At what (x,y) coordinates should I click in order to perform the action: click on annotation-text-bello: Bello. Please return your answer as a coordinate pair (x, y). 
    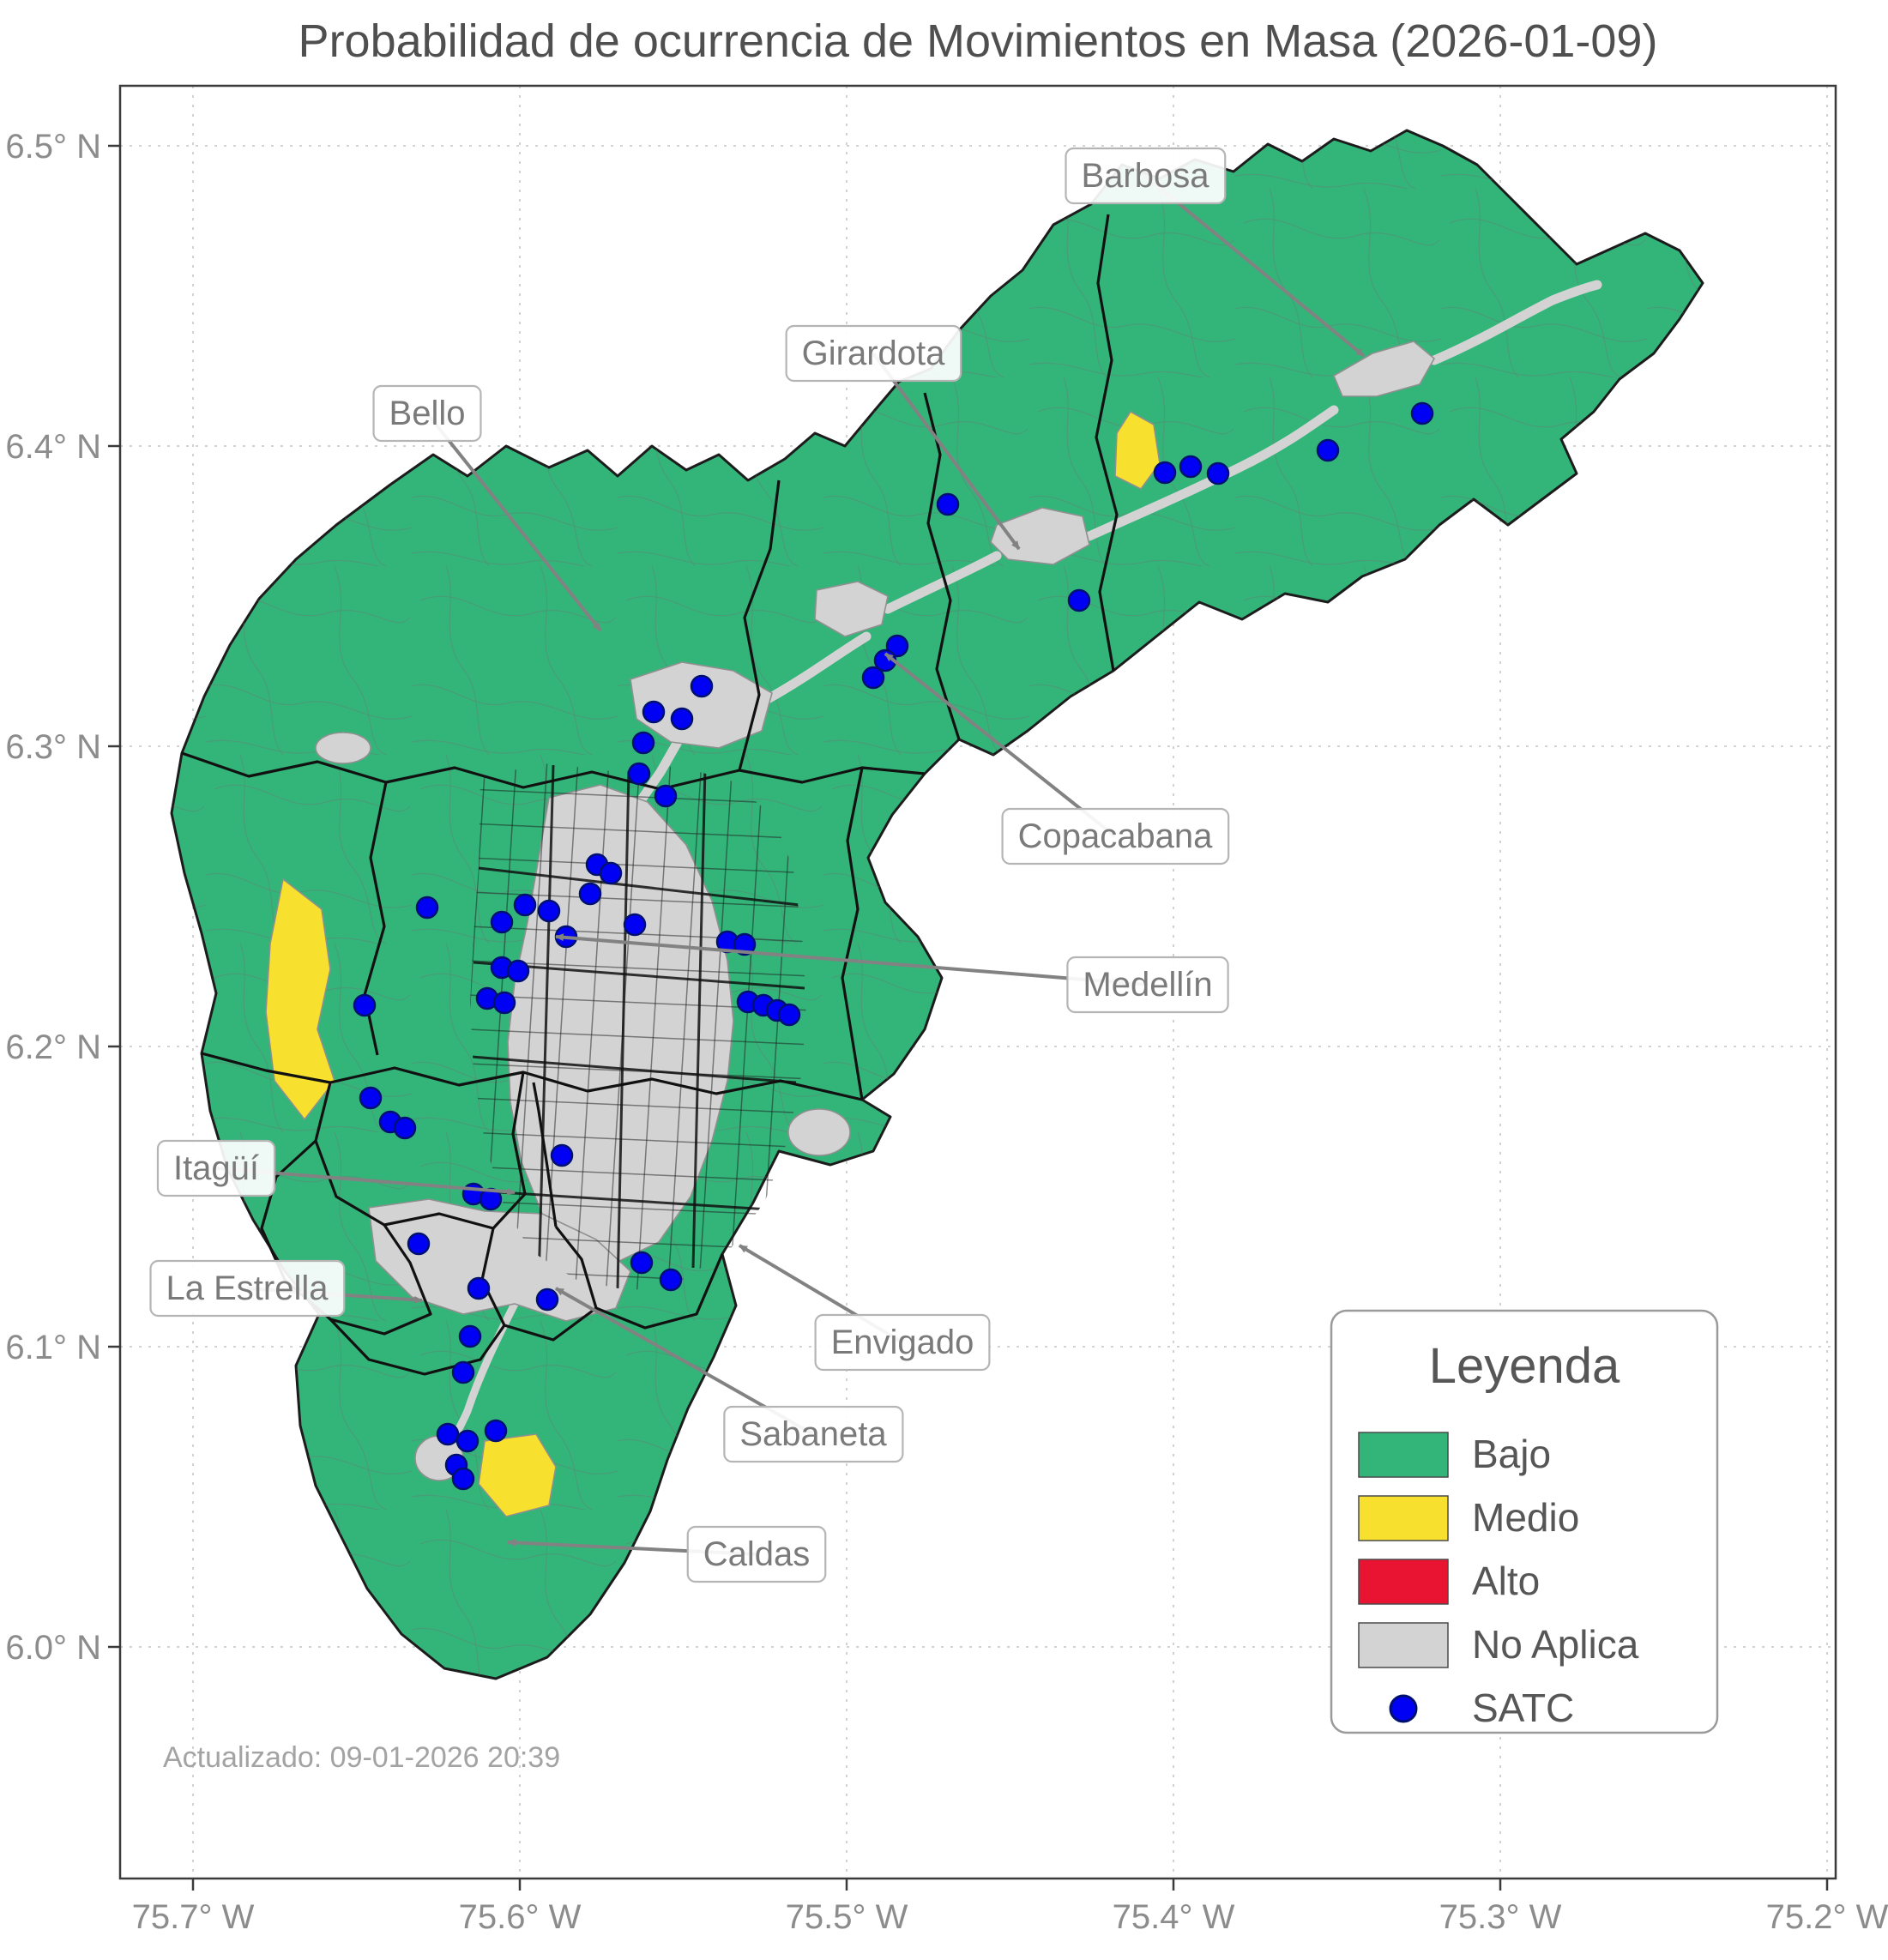
    Looking at the image, I should click on (427, 414).